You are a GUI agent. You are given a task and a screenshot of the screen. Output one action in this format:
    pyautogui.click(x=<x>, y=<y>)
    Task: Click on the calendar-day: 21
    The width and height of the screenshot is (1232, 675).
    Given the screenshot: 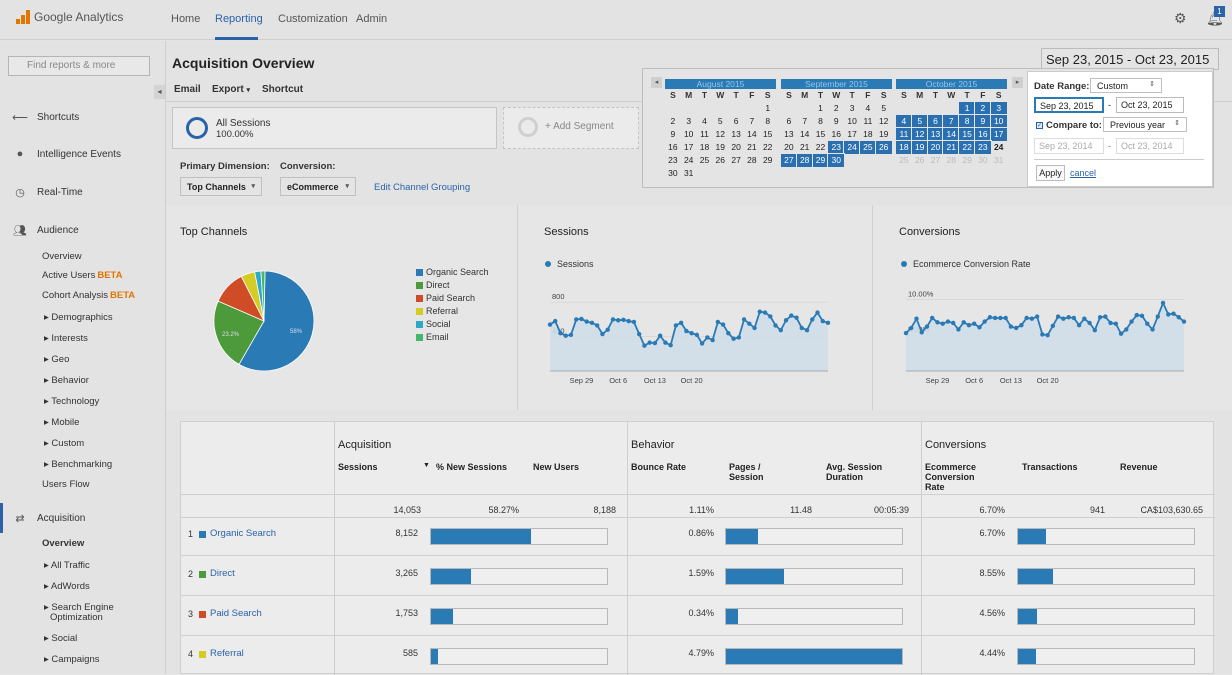 What is the action you would take?
    pyautogui.click(x=951, y=147)
    